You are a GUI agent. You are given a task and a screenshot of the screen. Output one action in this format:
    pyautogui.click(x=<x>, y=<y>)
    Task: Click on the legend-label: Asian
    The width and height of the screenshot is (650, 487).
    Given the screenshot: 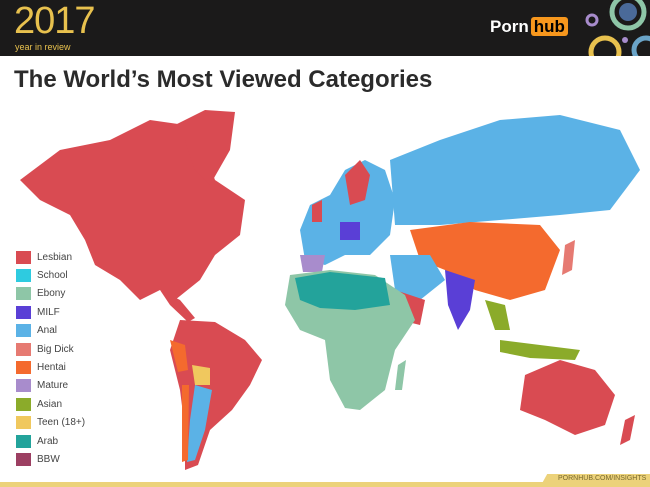 What is the action you would take?
    pyautogui.click(x=50, y=404)
    